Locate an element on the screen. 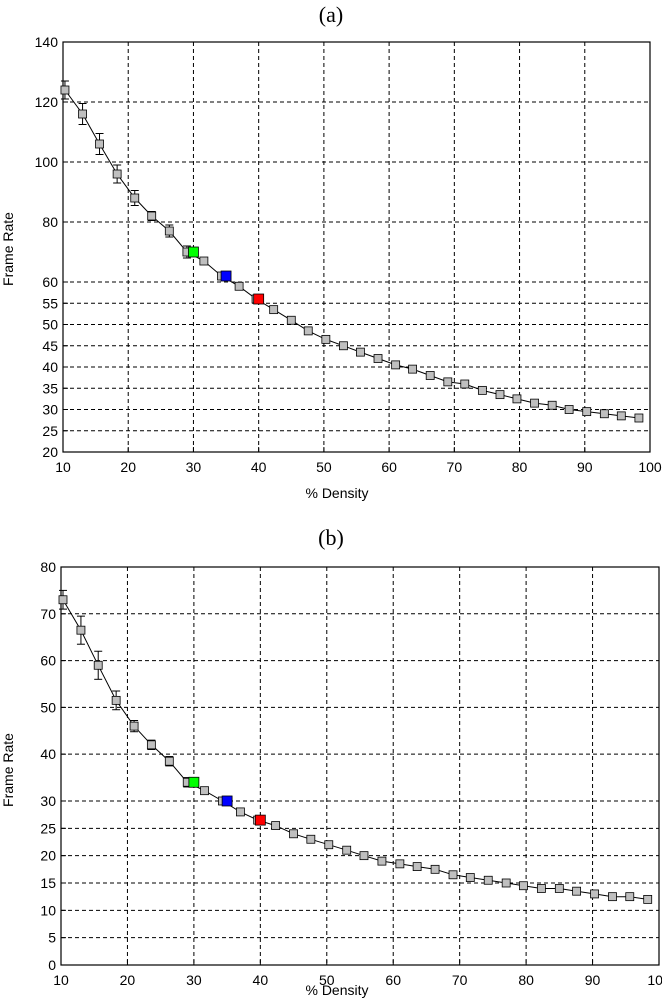 The image size is (662, 1000). x-tick-label: 30 is located at coordinates (194, 467).